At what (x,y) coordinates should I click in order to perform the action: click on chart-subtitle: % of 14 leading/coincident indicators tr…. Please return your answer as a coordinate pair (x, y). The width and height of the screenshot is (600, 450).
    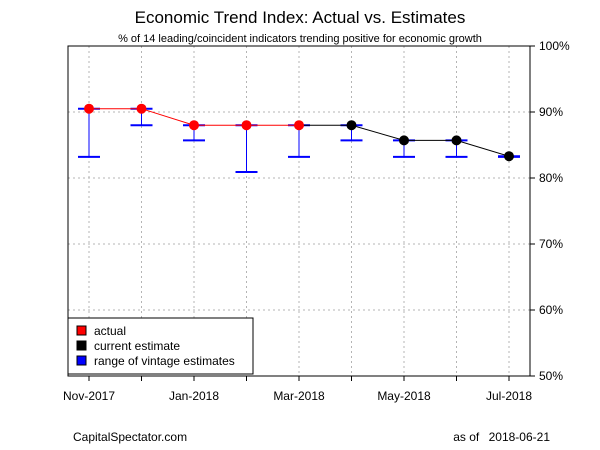
    Looking at the image, I should click on (300, 39).